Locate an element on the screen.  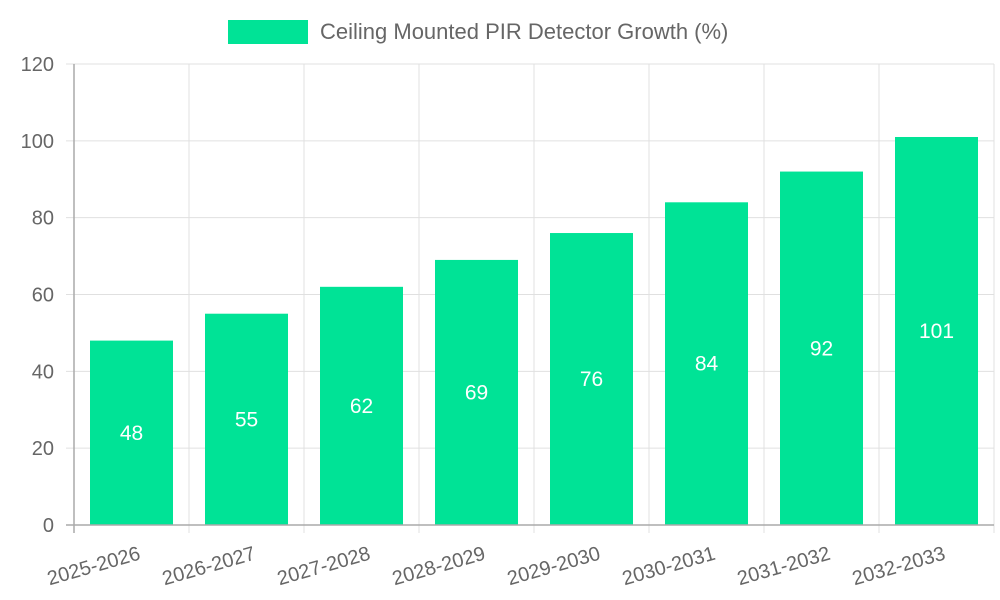
y-tick-label: 100 is located at coordinates (37, 142).